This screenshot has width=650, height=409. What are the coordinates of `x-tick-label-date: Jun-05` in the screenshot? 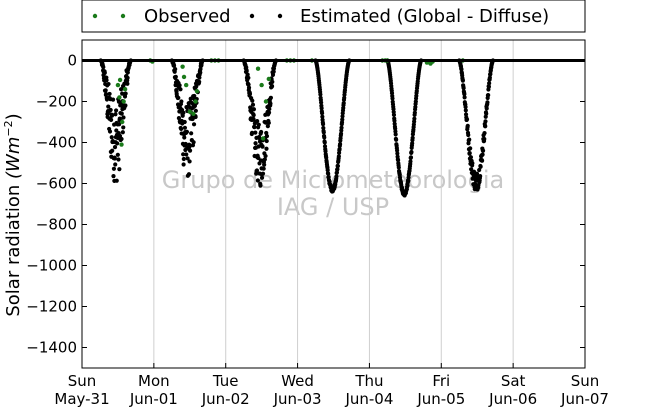 It's located at (440, 399).